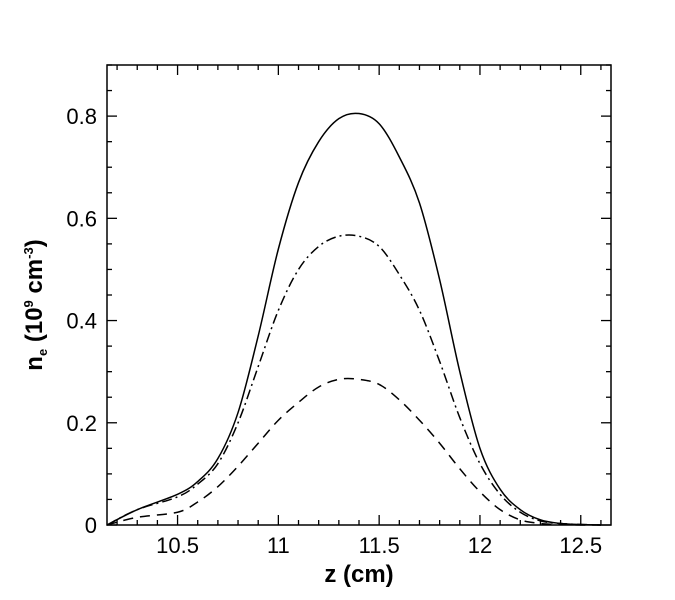 This screenshot has height=600, width=675. What do you see at coordinates (34, 363) in the screenshot?
I see `y-axis-title-base: n` at bounding box center [34, 363].